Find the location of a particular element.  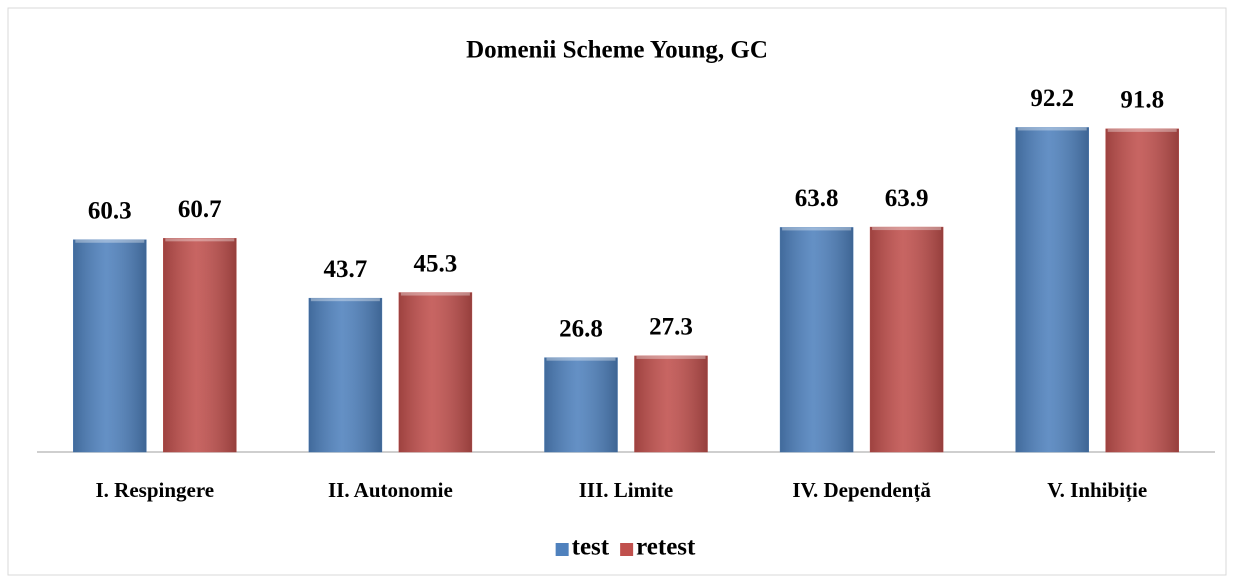

x-tick-label: III. Limite is located at coordinates (626, 490).